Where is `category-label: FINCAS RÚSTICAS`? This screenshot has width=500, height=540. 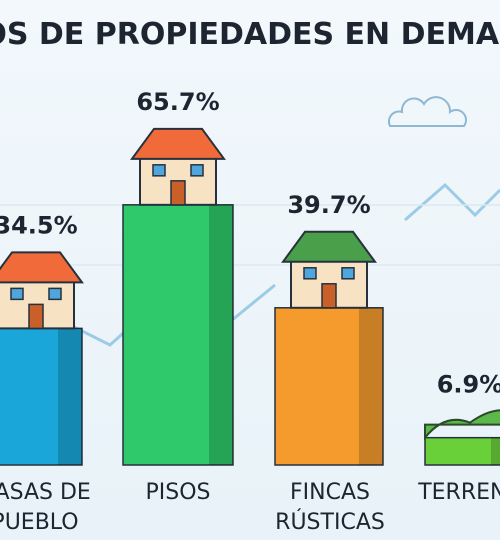 category-label: FINCAS RÚSTICAS is located at coordinates (330, 507).